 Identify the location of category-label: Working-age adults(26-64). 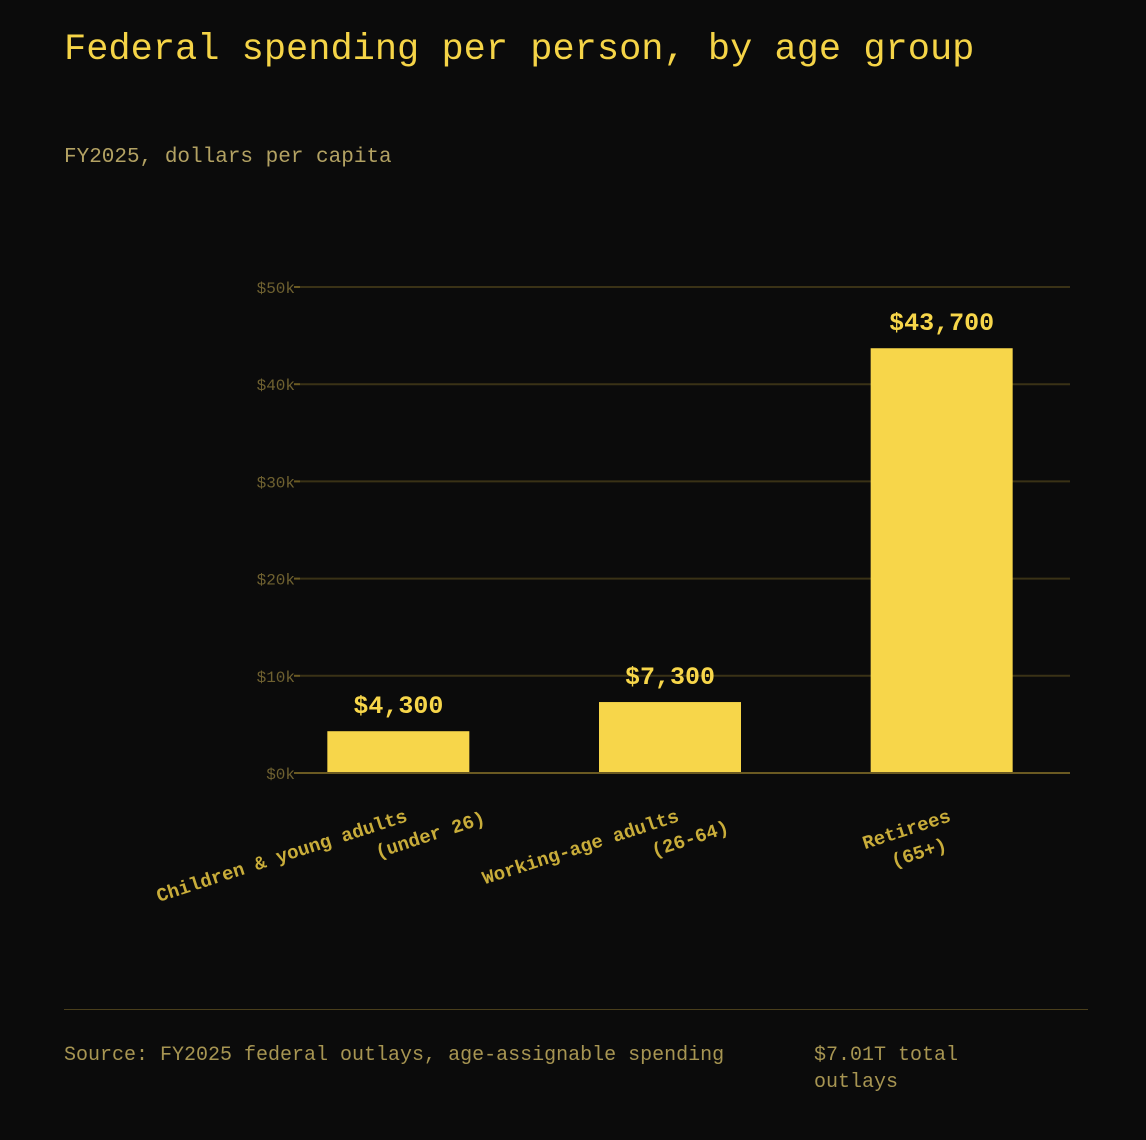
(606, 848).